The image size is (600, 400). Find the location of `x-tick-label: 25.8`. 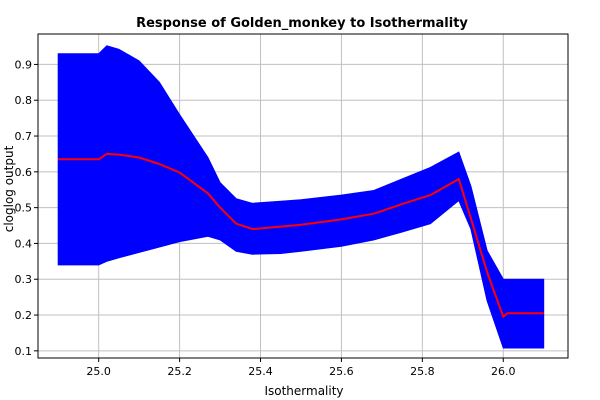

x-tick-label: 25.8 is located at coordinates (422, 371).